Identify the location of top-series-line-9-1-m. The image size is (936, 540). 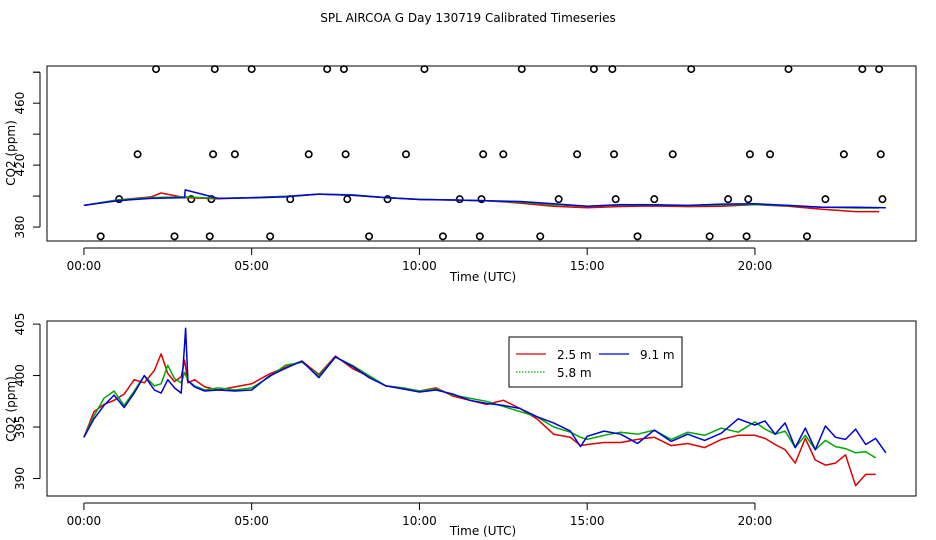
(484, 199).